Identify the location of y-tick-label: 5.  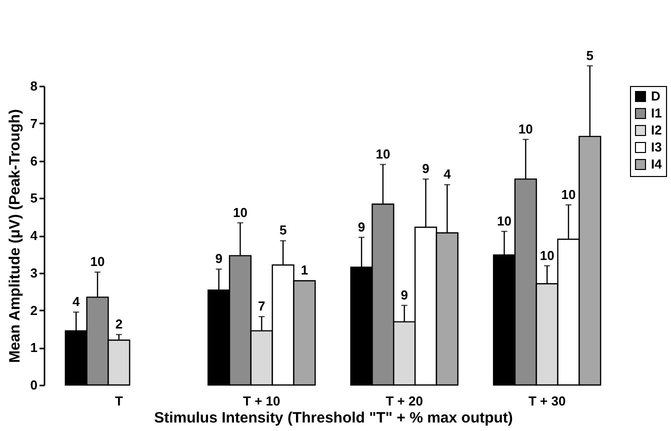
(34, 198).